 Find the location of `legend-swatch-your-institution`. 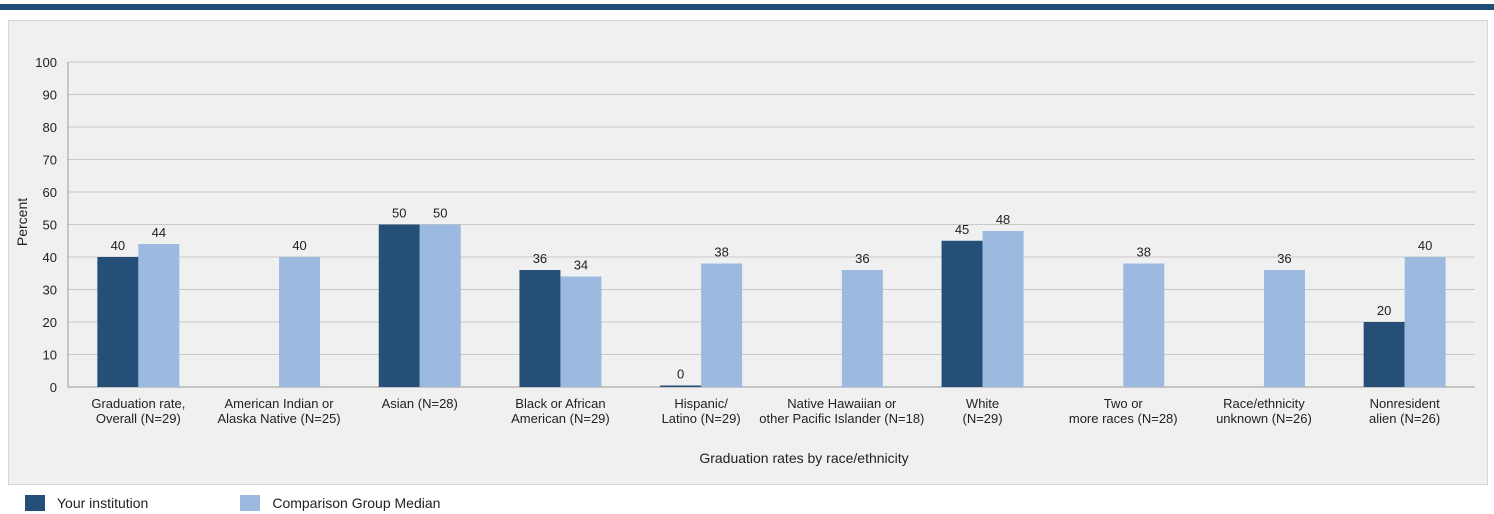

legend-swatch-your-institution is located at coordinates (35, 503).